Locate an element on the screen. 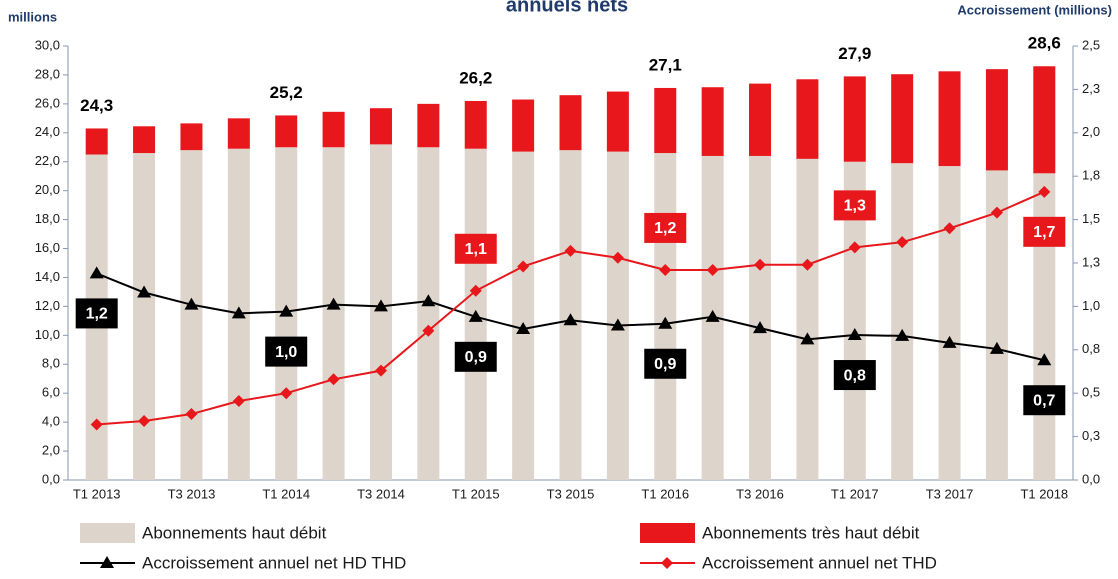 This screenshot has height=579, width=1118. y-tick-label: 18,0 is located at coordinates (47, 218).